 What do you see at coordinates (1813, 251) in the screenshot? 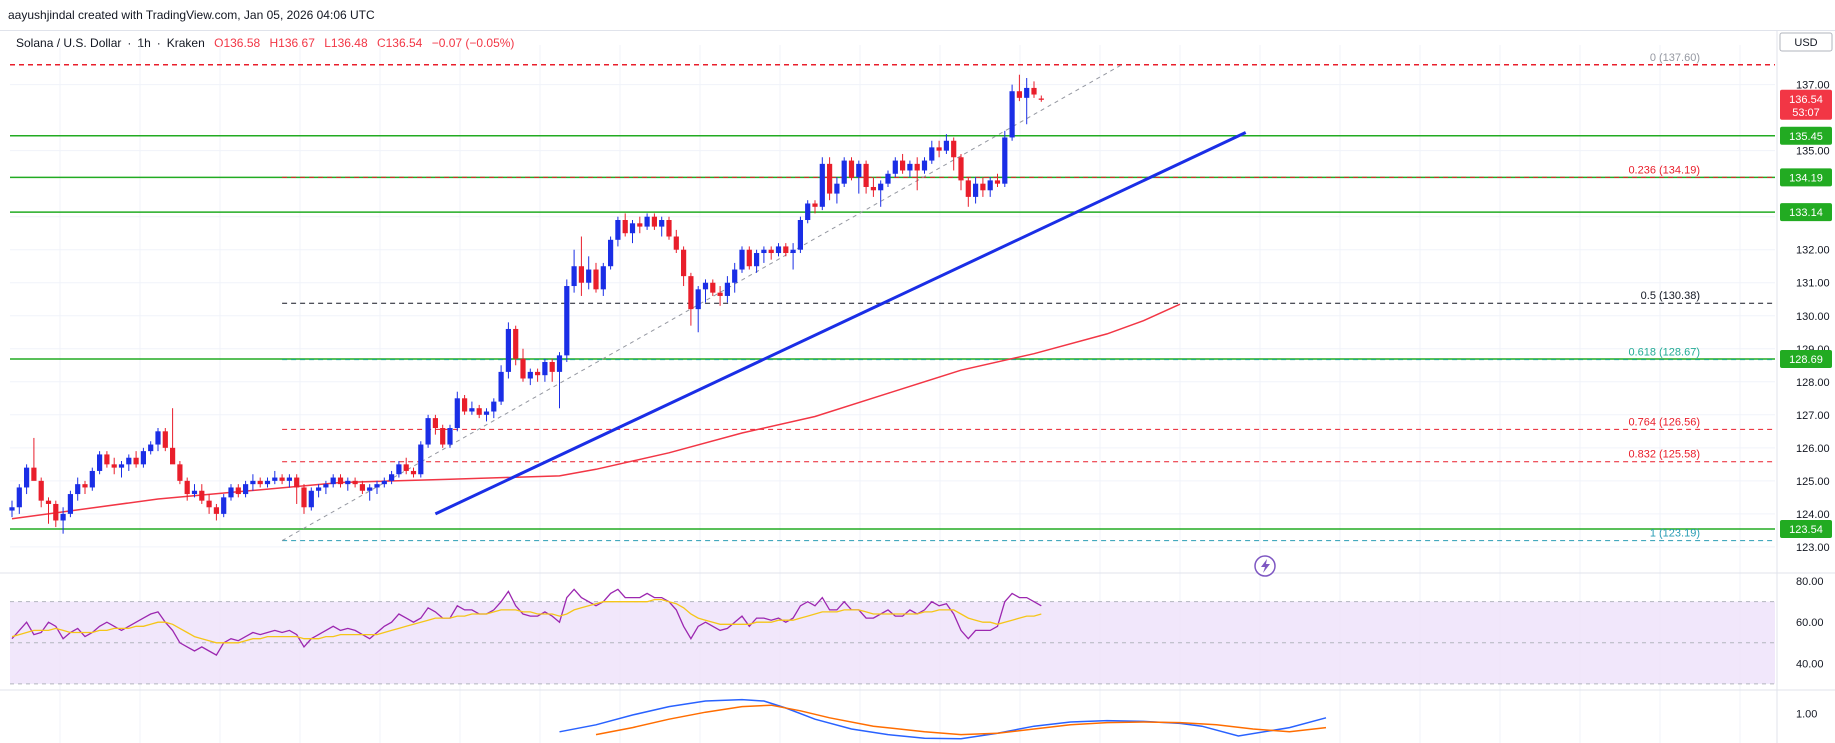
I see `price-tick-label: 132.00` at bounding box center [1813, 251].